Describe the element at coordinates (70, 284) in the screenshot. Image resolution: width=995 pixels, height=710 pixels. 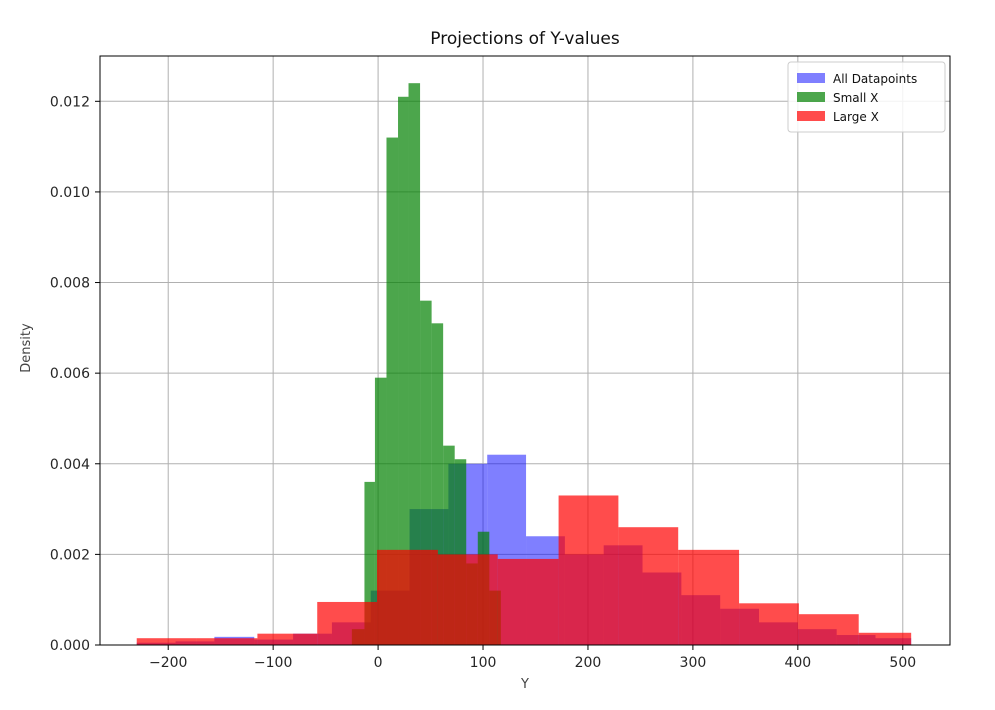
I see `y-tick-label: 0.008` at that location.